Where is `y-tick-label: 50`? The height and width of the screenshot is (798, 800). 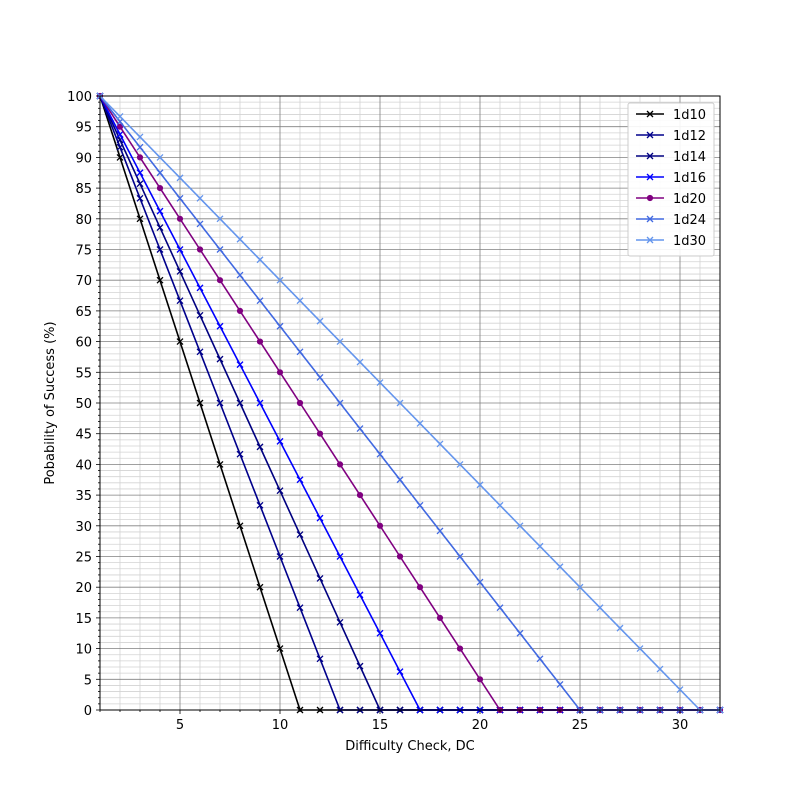 y-tick-label: 50 is located at coordinates (83, 404).